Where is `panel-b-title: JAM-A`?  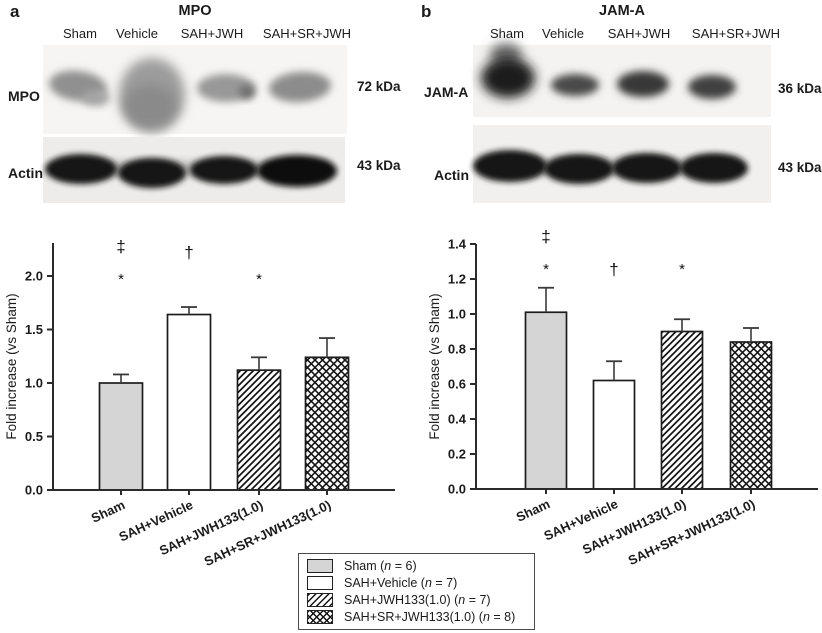
panel-b-title: JAM-A is located at coordinates (622, 11).